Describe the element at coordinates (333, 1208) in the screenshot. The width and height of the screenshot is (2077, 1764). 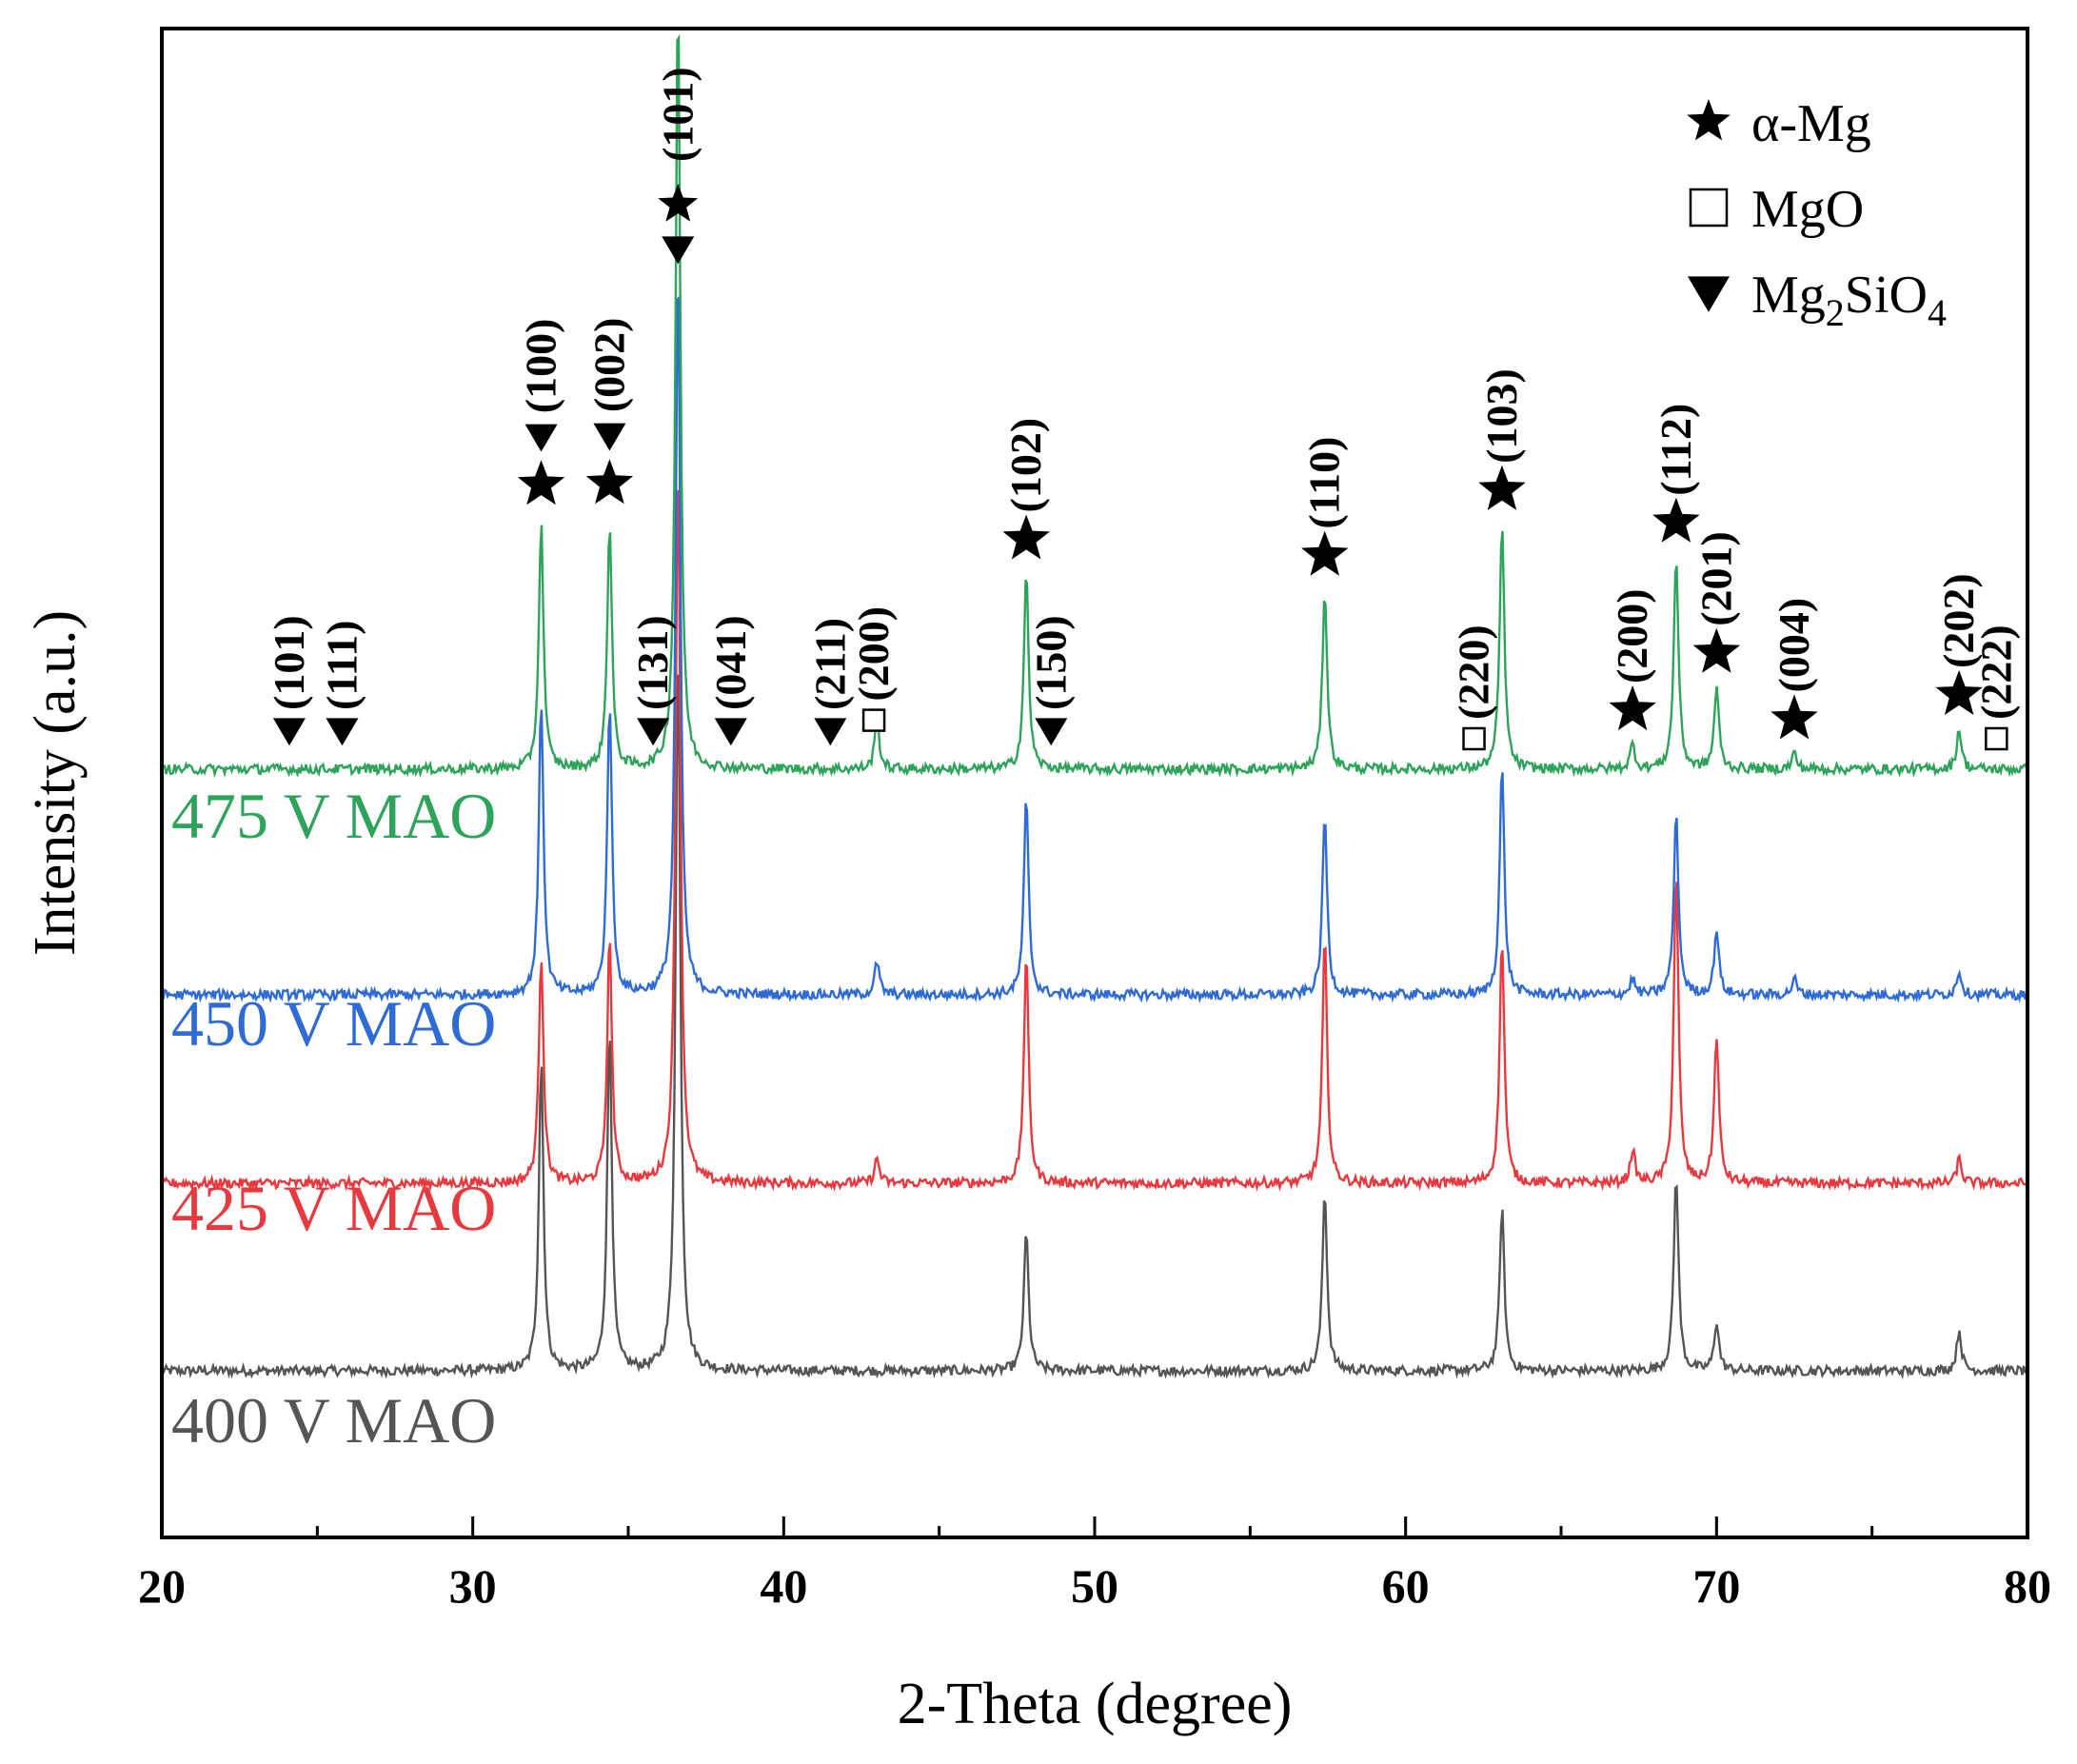
I see `series-label: 425 V MAO` at that location.